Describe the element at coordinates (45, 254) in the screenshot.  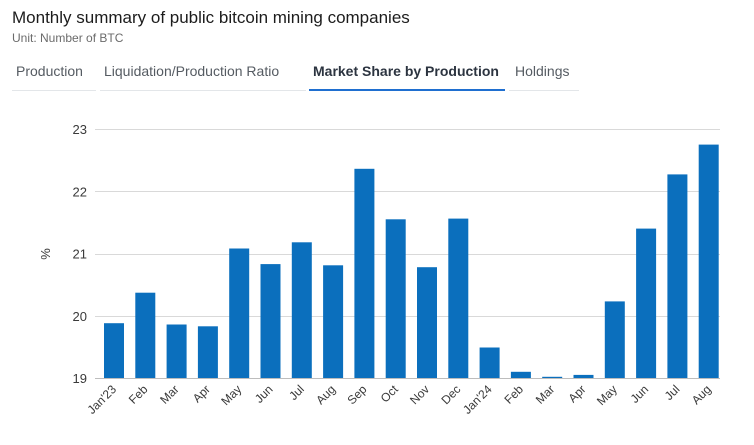
I see `y-axis-label: %` at that location.